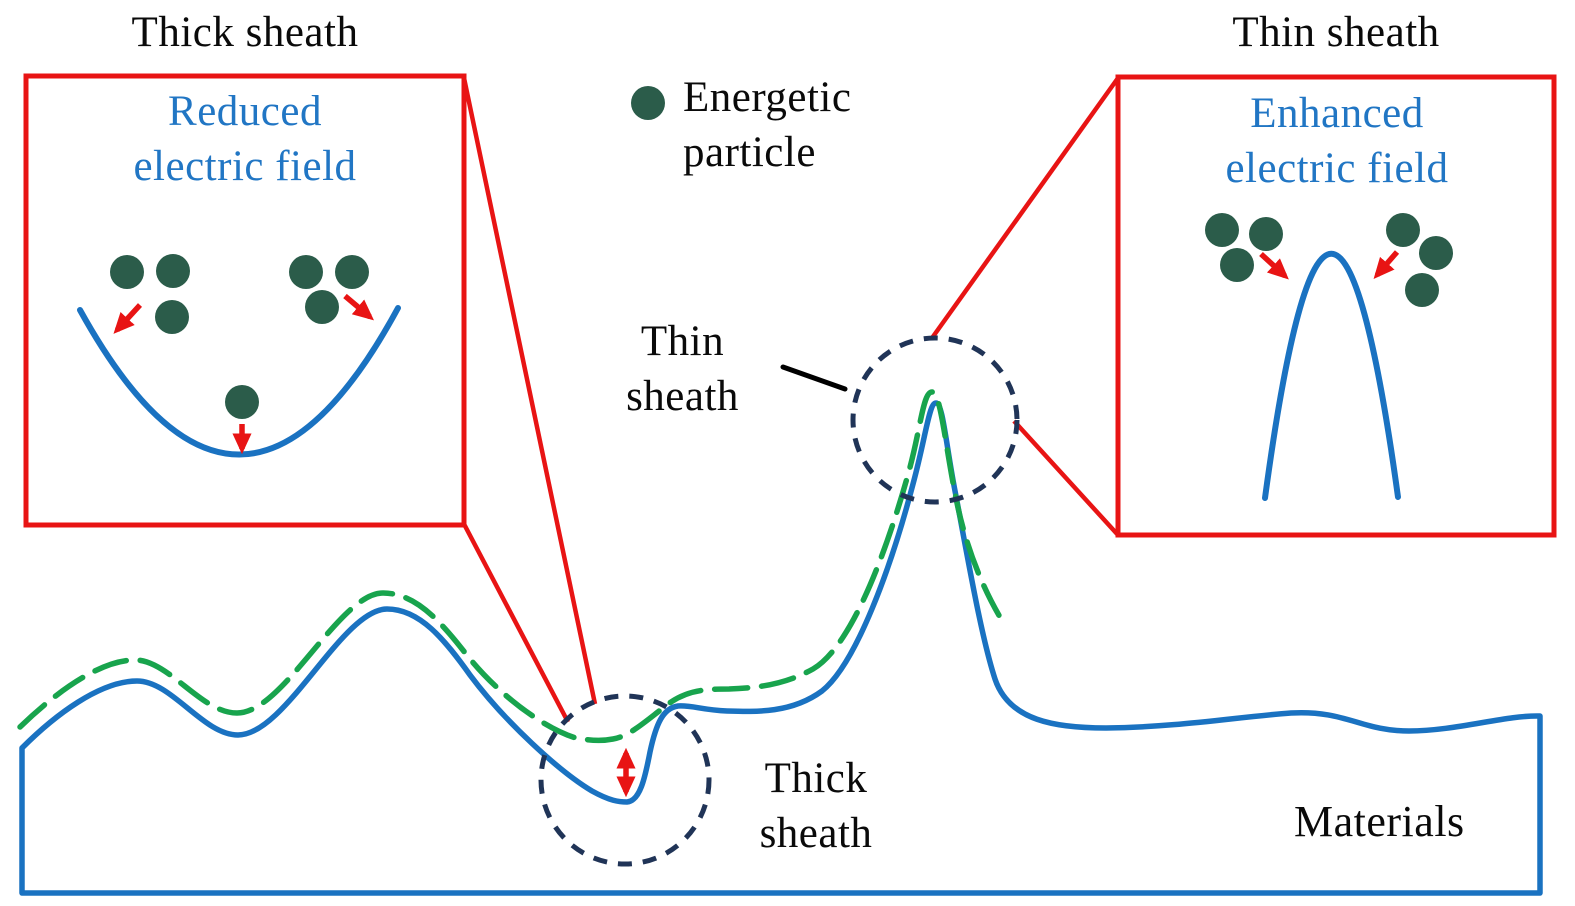 The width and height of the screenshot is (1575, 906). I want to click on legend-particle-label: Energetic particle, so click(767, 125).